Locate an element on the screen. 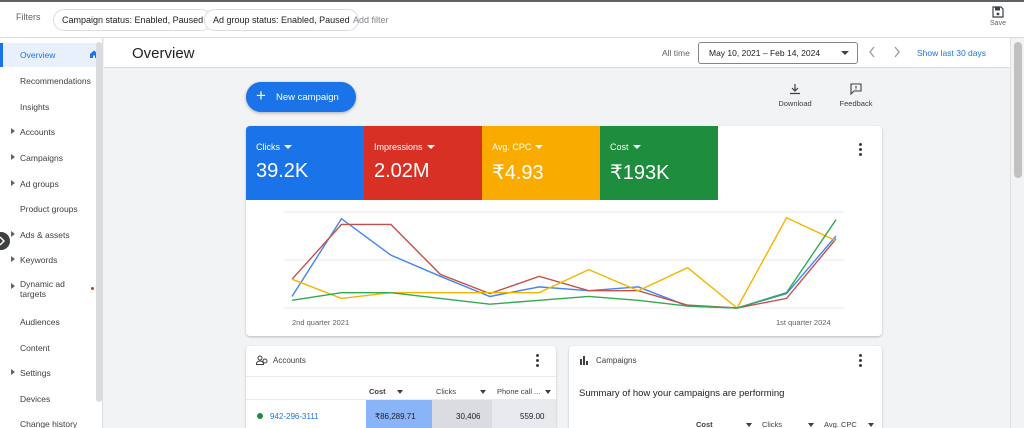  chart-more-options-icon is located at coordinates (861, 150).